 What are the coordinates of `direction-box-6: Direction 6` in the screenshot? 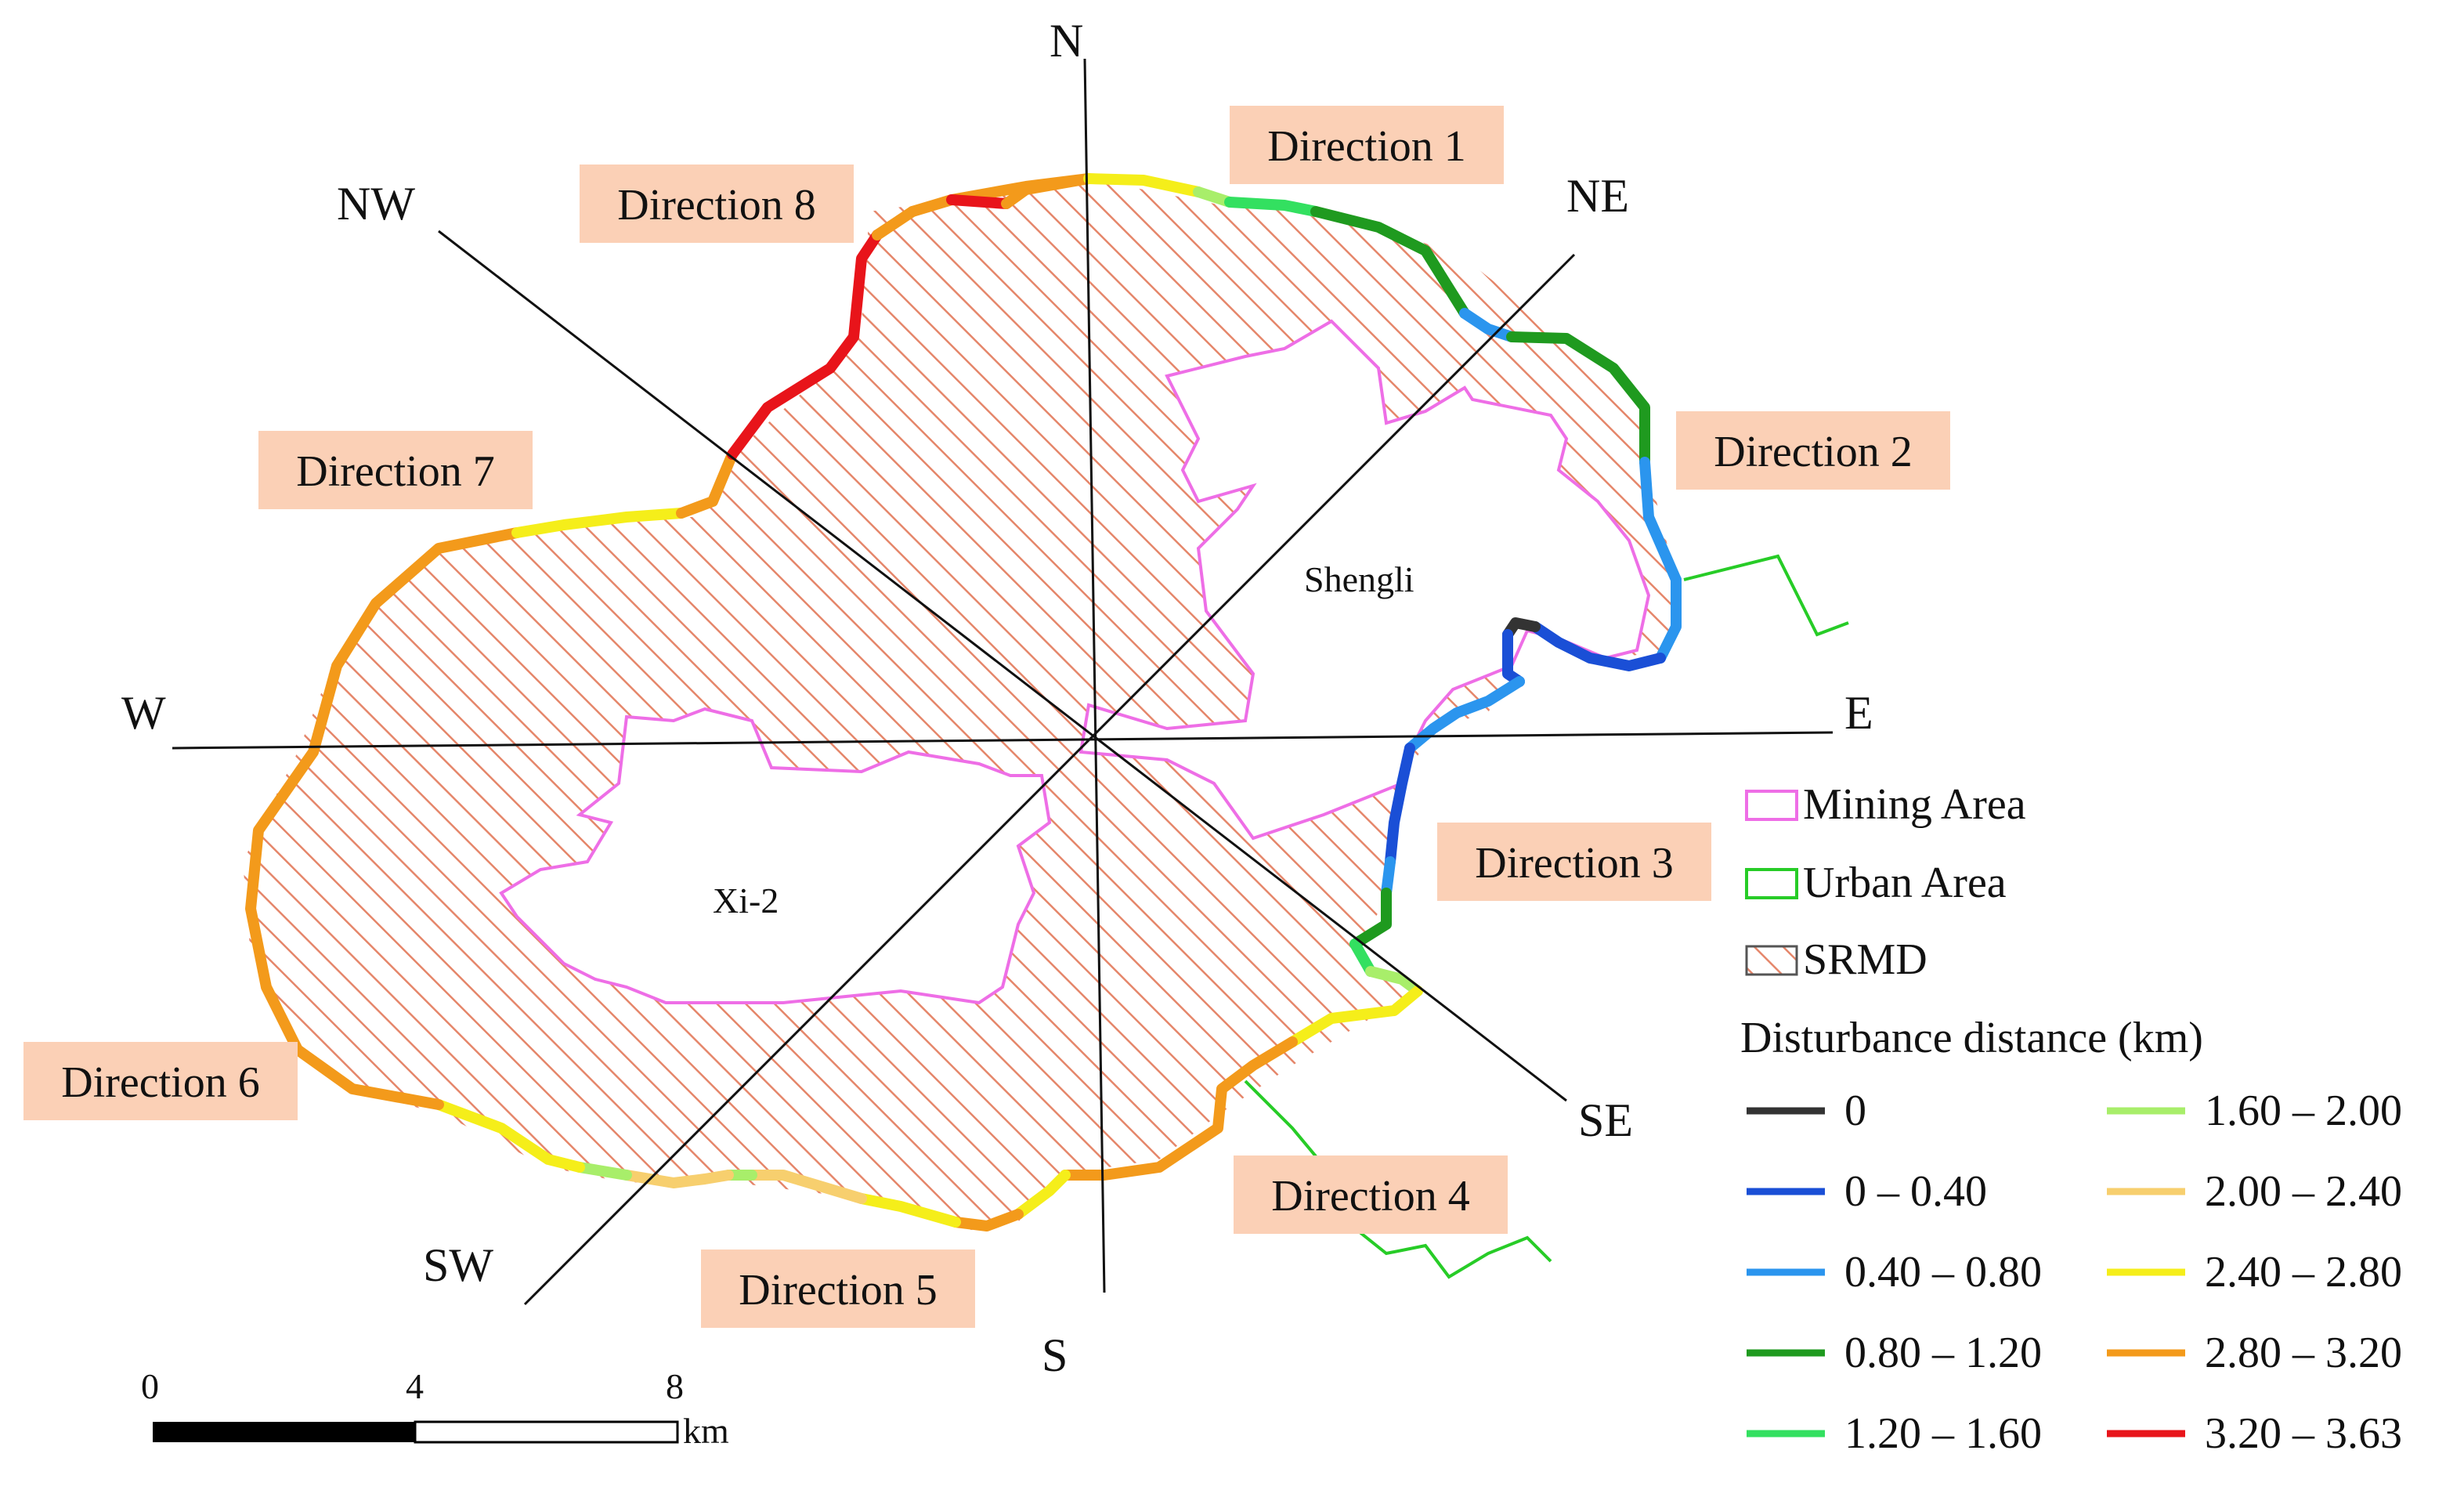 It's located at (160, 1081).